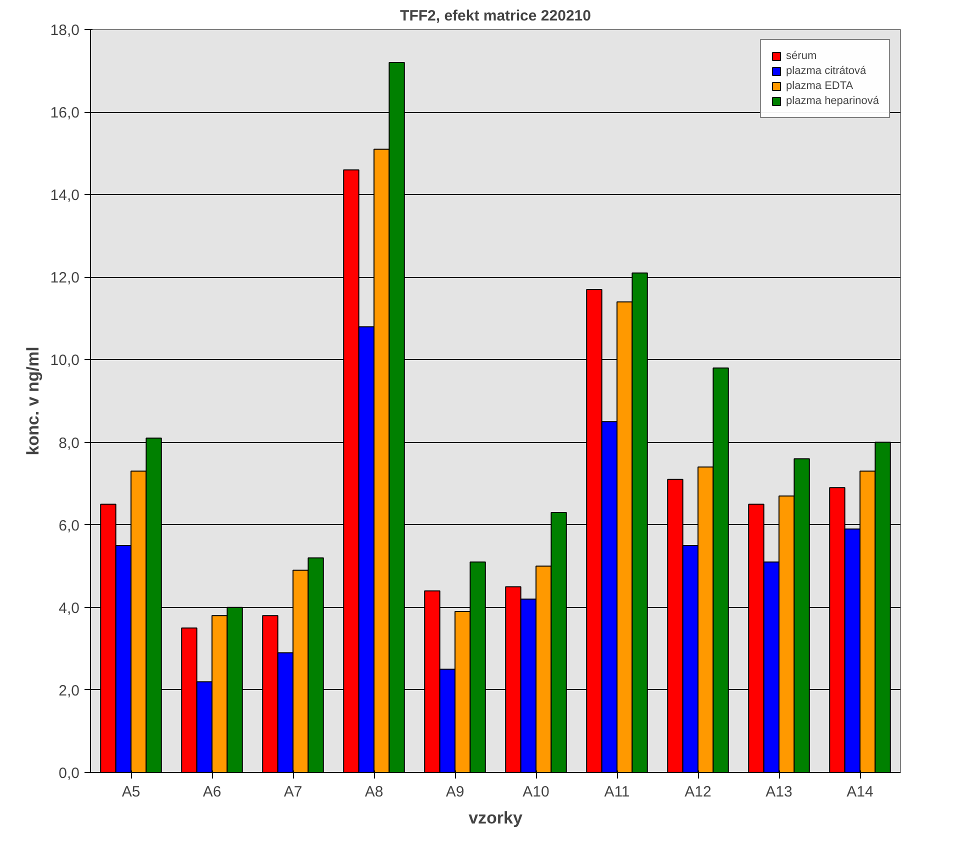 The image size is (973, 842). What do you see at coordinates (779, 792) in the screenshot?
I see `x-tick-label: A13` at bounding box center [779, 792].